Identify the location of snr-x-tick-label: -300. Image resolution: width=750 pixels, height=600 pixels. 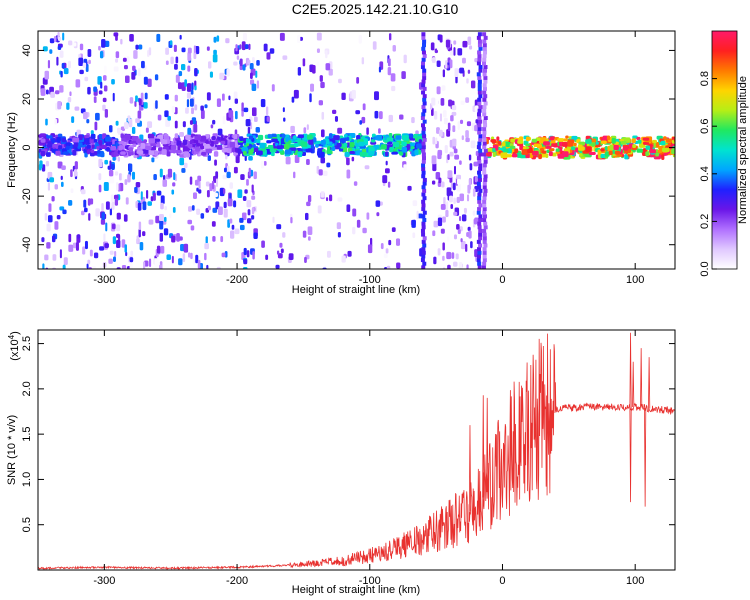
(104, 581).